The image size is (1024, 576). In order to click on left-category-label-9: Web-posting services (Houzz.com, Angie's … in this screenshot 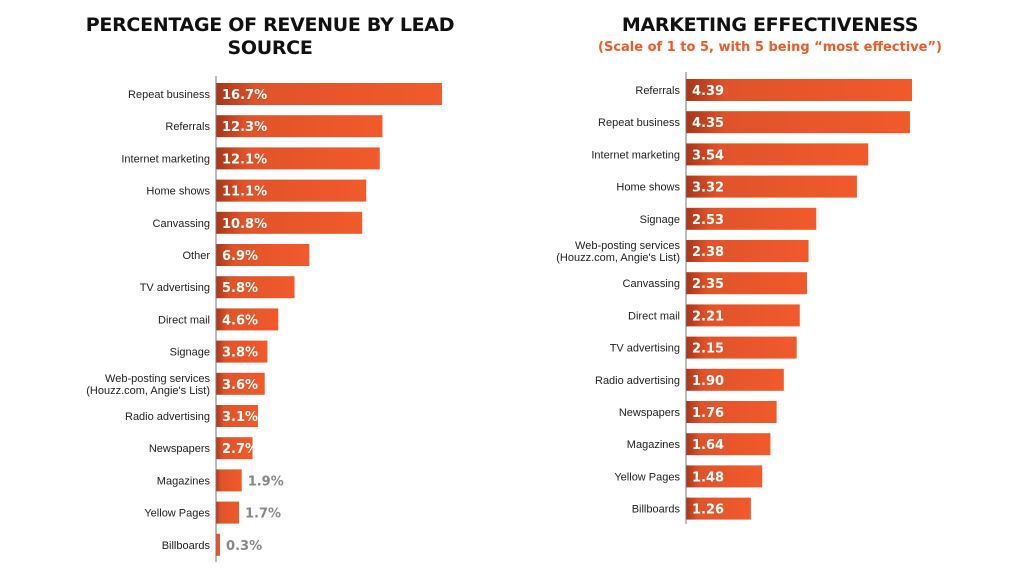, I will do `click(148, 385)`.